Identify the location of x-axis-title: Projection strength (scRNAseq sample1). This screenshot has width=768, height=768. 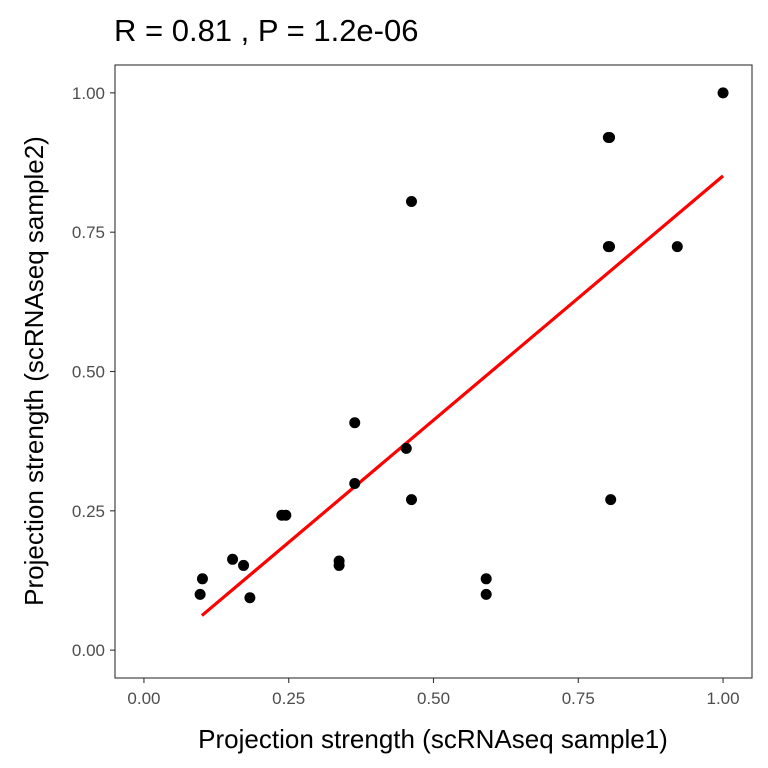
(433, 739).